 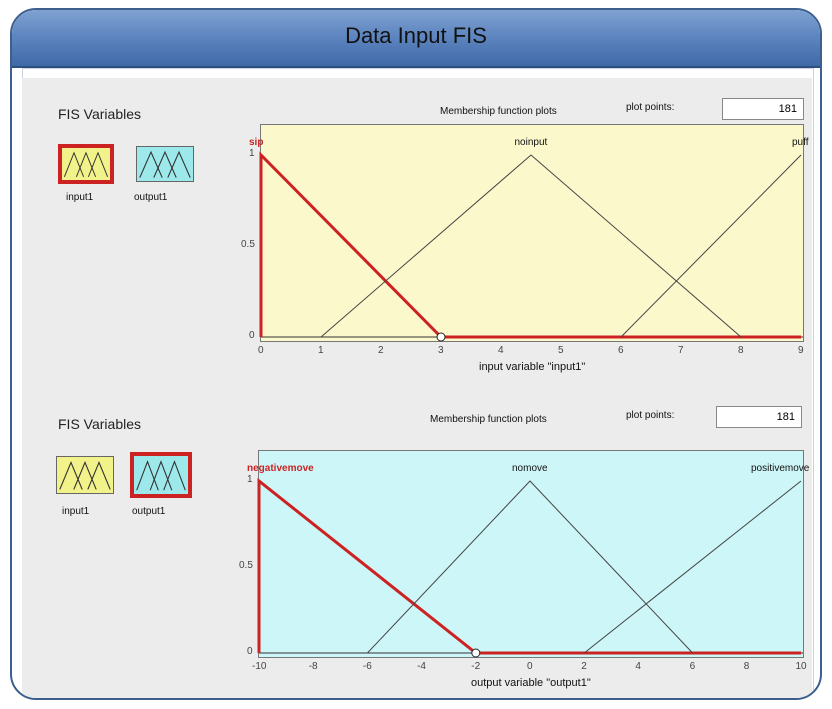 What do you see at coordinates (321, 350) in the screenshot?
I see `x-tick-label: 1` at bounding box center [321, 350].